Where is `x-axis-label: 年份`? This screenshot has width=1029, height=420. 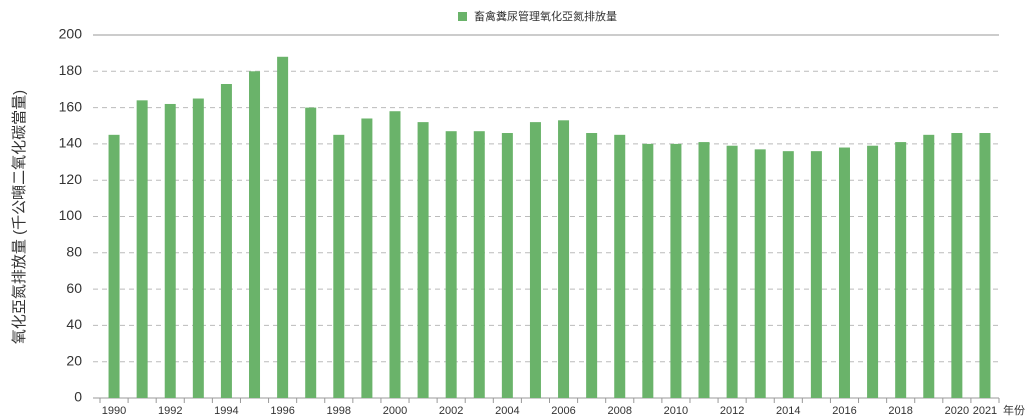
x-axis-label: 年份 is located at coordinates (1014, 410).